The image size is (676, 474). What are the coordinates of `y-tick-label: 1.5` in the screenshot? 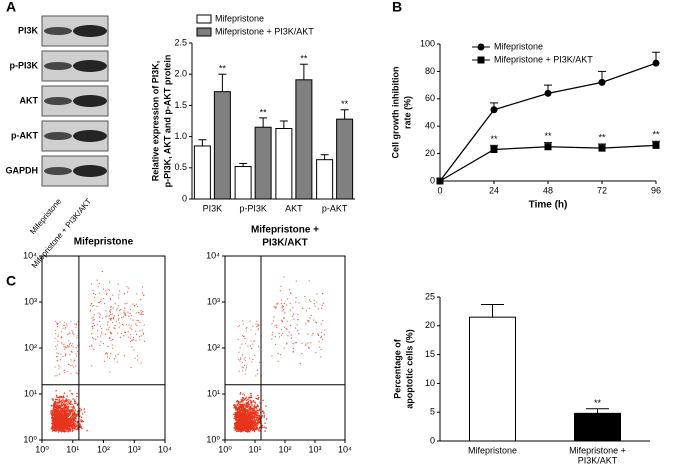 It's located at (180, 105).